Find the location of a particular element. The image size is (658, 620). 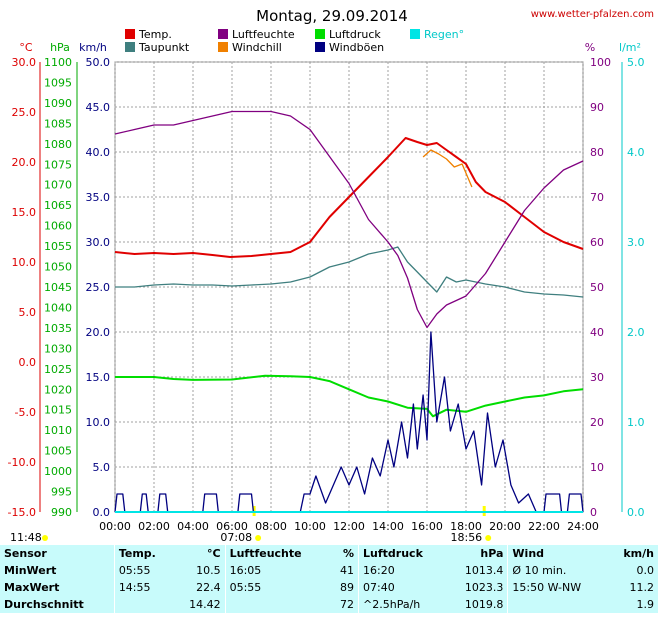

time-tick-label: 04:00 is located at coordinates (193, 526).